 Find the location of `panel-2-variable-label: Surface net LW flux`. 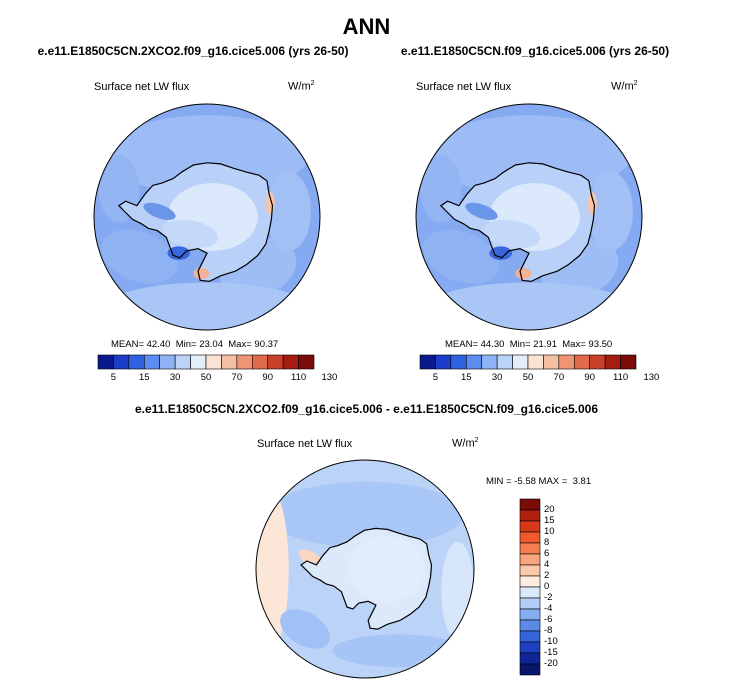

panel-2-variable-label: Surface net LW flux is located at coordinates (464, 87).